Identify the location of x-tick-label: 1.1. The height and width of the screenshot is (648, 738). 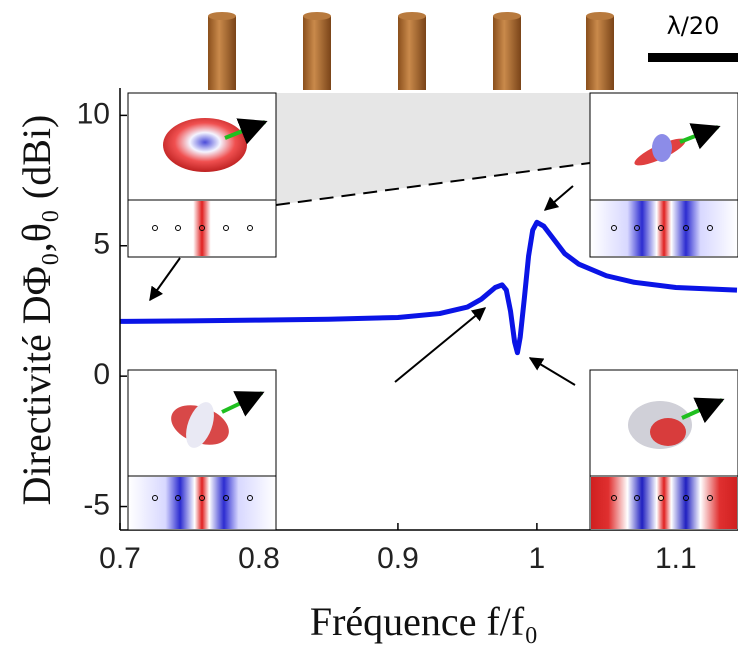
(676, 558).